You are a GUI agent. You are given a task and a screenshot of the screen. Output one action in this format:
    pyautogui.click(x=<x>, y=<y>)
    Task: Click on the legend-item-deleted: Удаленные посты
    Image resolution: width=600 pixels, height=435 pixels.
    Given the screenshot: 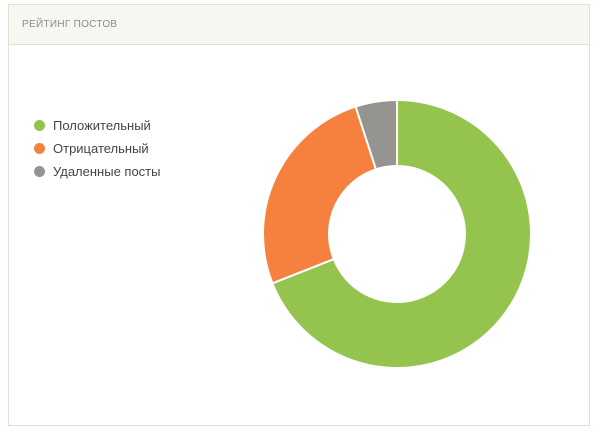 What is the action you would take?
    pyautogui.click(x=97, y=171)
    